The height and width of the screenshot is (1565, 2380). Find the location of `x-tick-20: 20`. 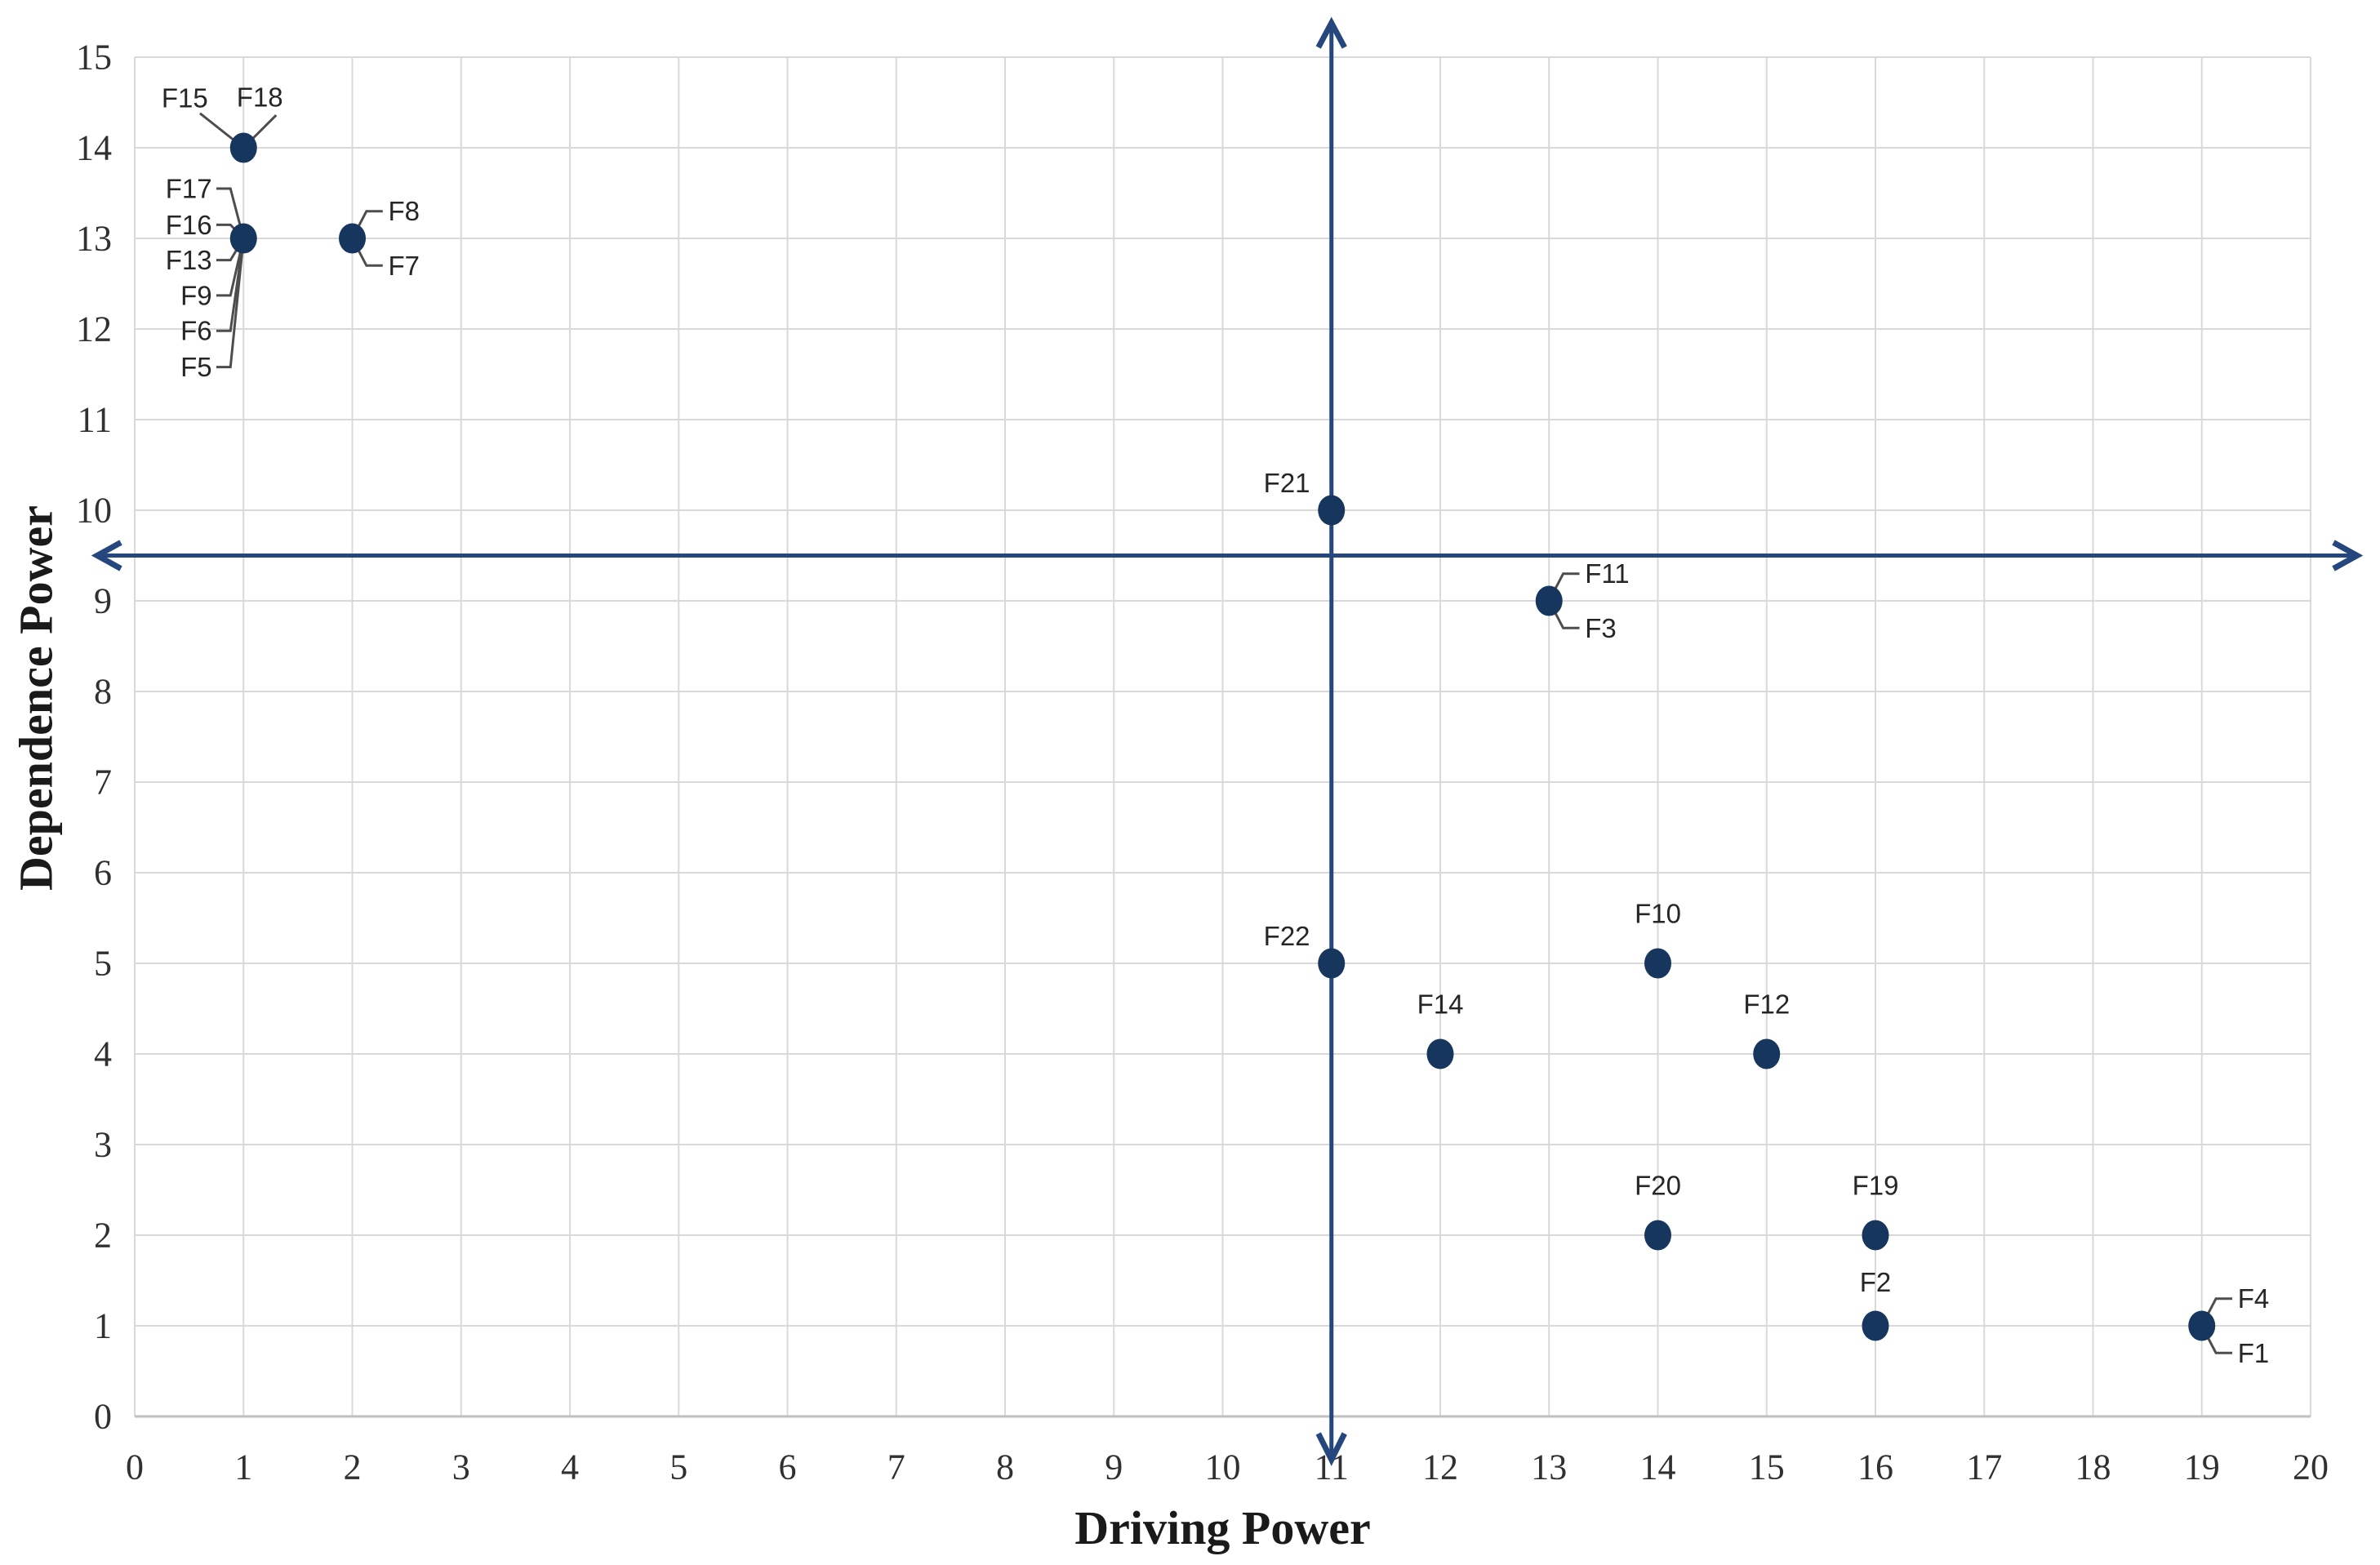

x-tick-20: 20 is located at coordinates (2311, 1467).